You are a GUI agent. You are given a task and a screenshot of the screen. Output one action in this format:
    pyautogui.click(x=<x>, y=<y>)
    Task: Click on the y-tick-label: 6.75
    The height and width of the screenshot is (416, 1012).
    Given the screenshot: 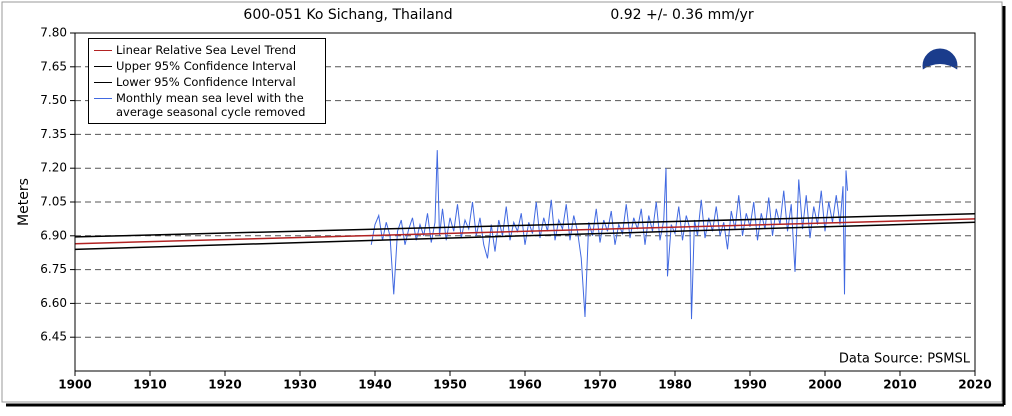 What is the action you would take?
    pyautogui.click(x=53, y=269)
    